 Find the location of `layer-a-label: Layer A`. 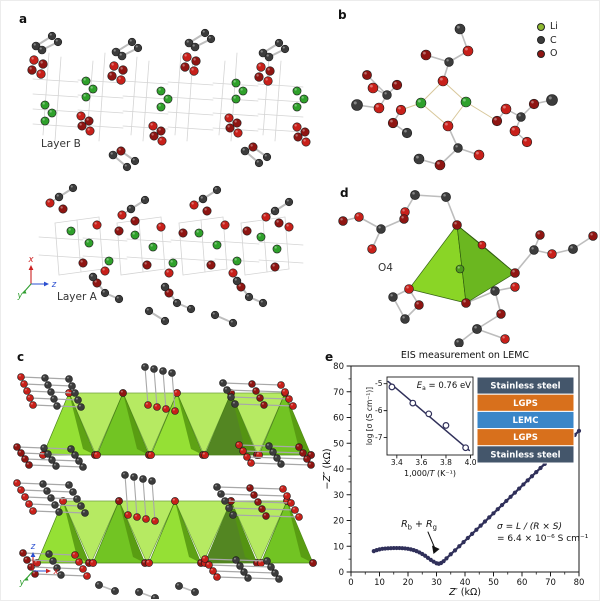

layer-a-label: Layer A is located at coordinates (77, 297).